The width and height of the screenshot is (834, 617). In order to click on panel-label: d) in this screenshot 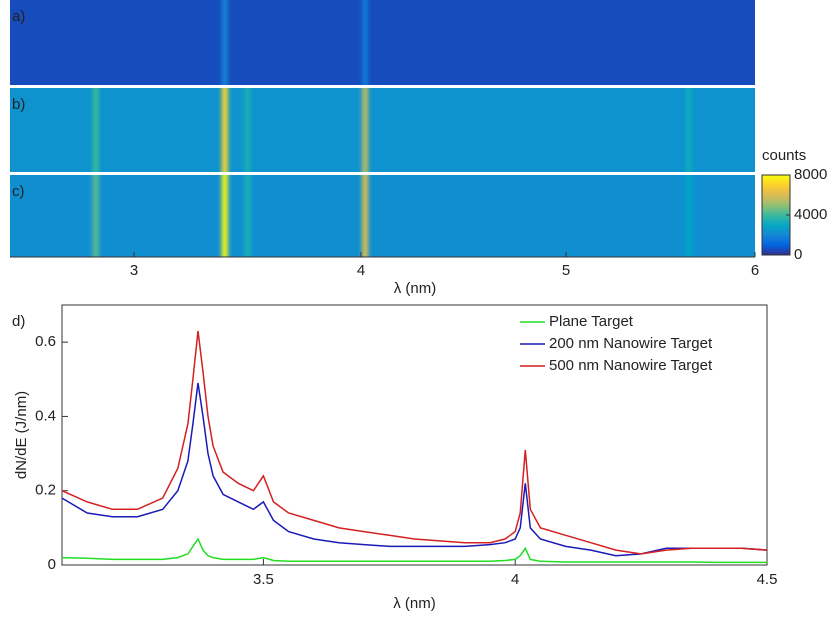, I will do `click(18, 321)`.